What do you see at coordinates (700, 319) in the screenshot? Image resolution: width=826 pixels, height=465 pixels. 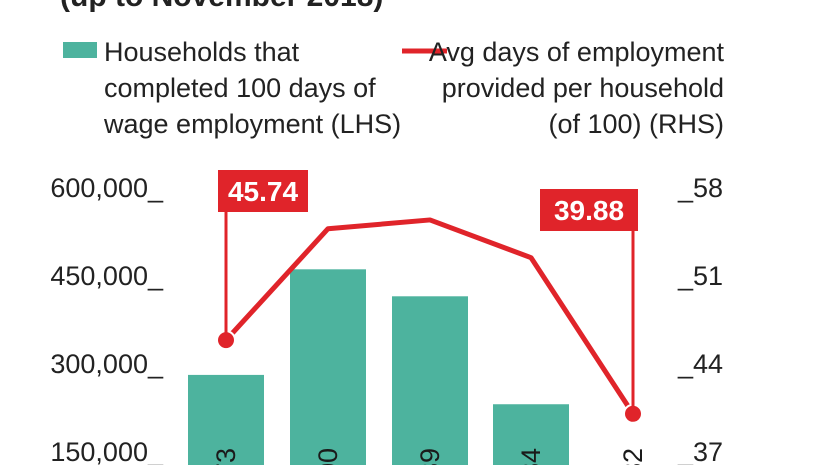 I see `right-axis: _37 _44 _51 _58` at bounding box center [700, 319].